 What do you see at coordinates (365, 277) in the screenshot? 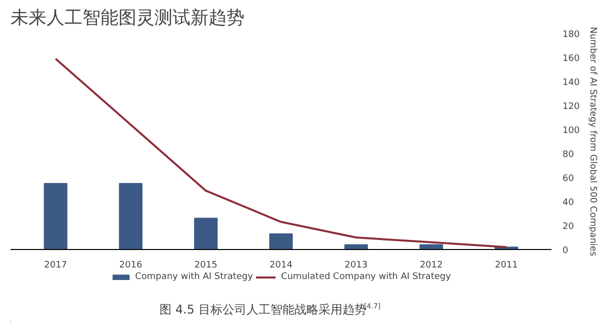
I see `legend-label: Cumulated Company with AI Strategy` at bounding box center [365, 277].